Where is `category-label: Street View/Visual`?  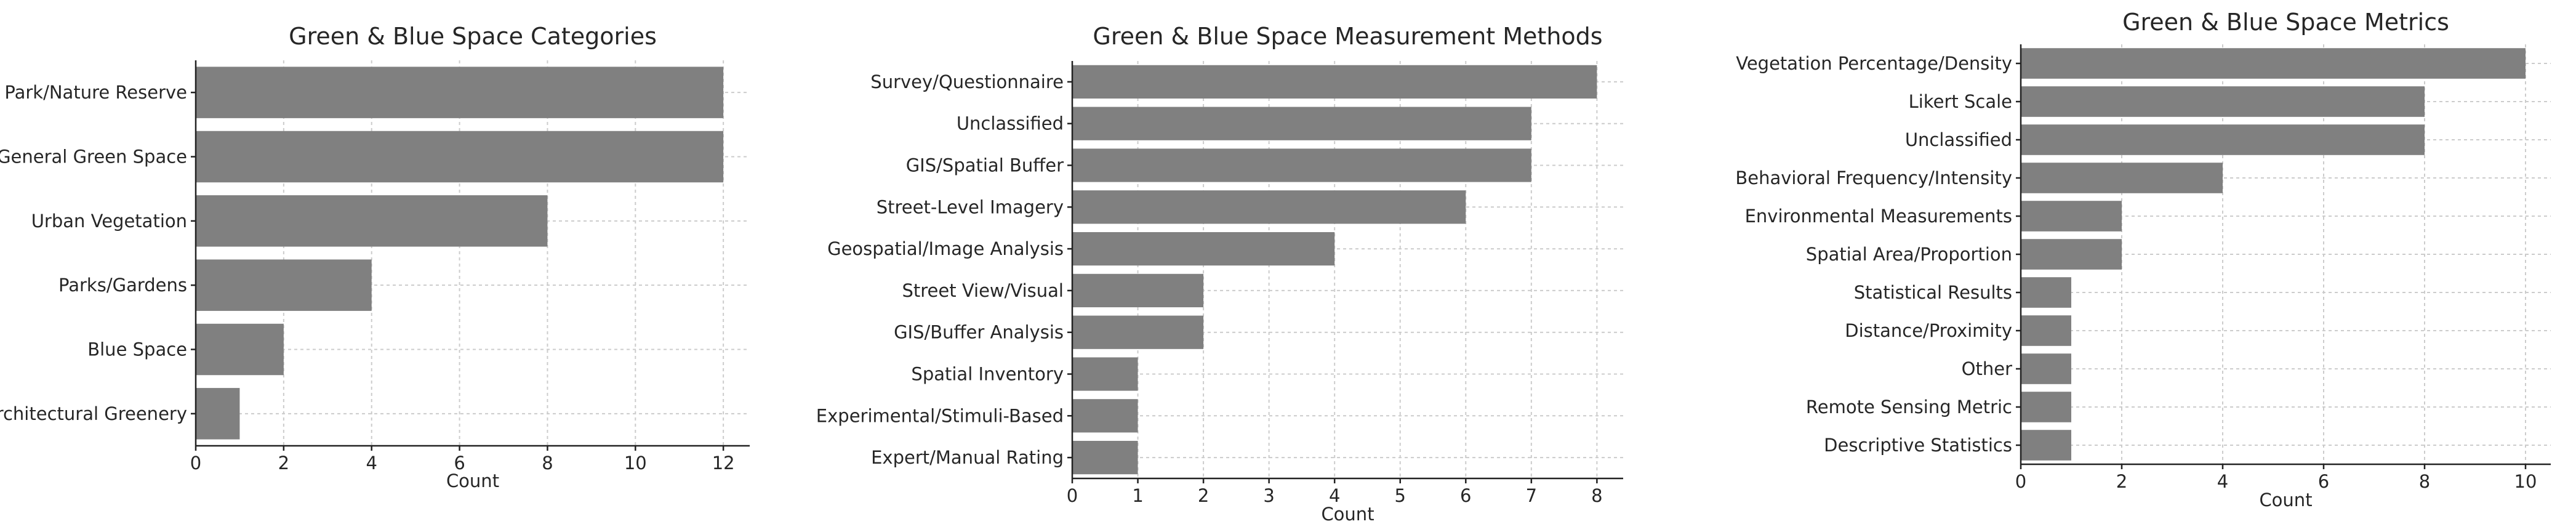
category-label: Street View/Visual is located at coordinates (983, 290).